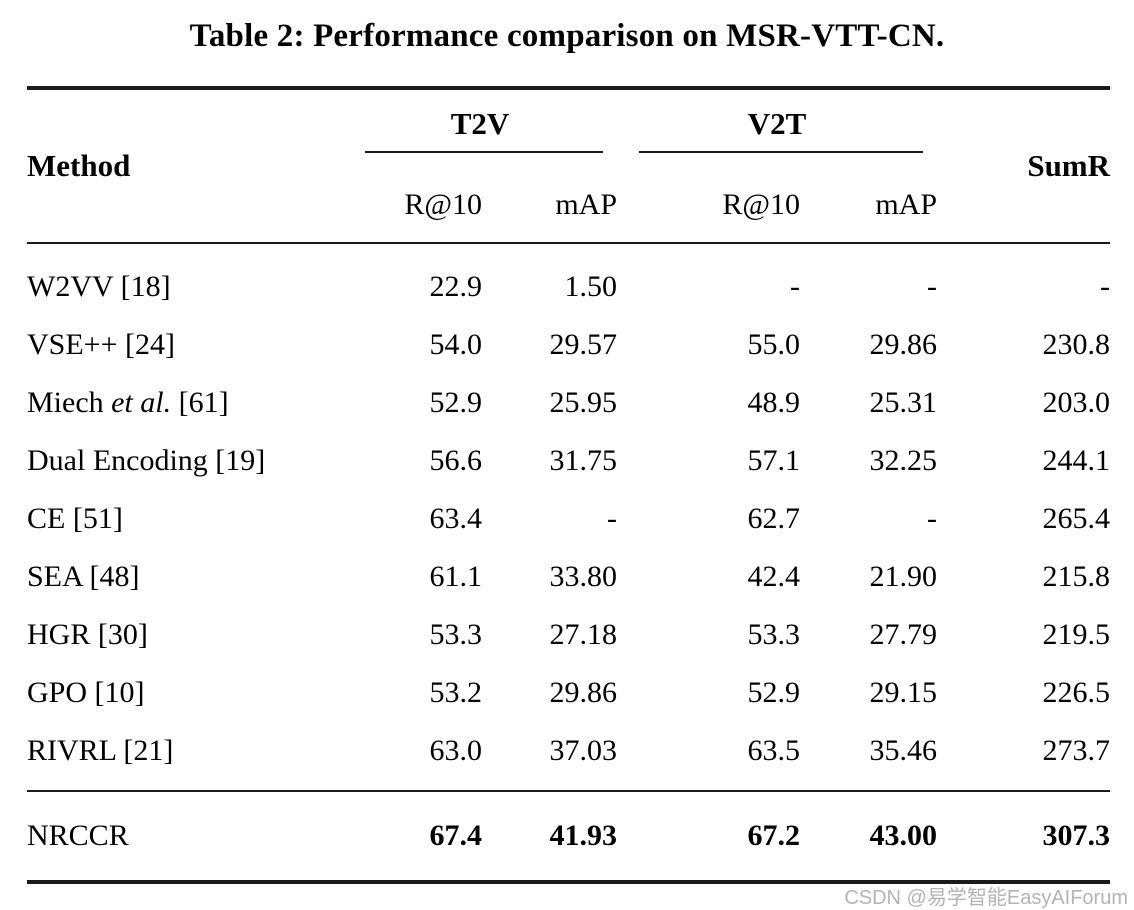 The image size is (1134, 910). Describe the element at coordinates (185, 693) in the screenshot. I see `method-cell: GPO [10]` at that location.